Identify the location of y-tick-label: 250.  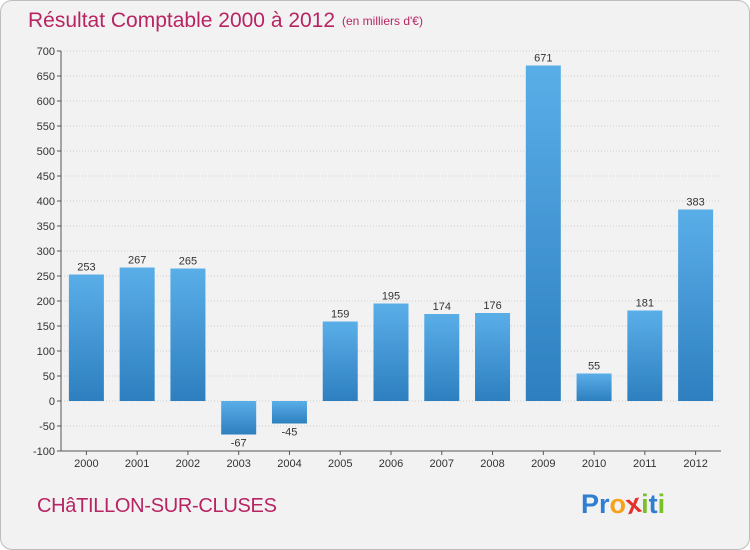
(46, 277).